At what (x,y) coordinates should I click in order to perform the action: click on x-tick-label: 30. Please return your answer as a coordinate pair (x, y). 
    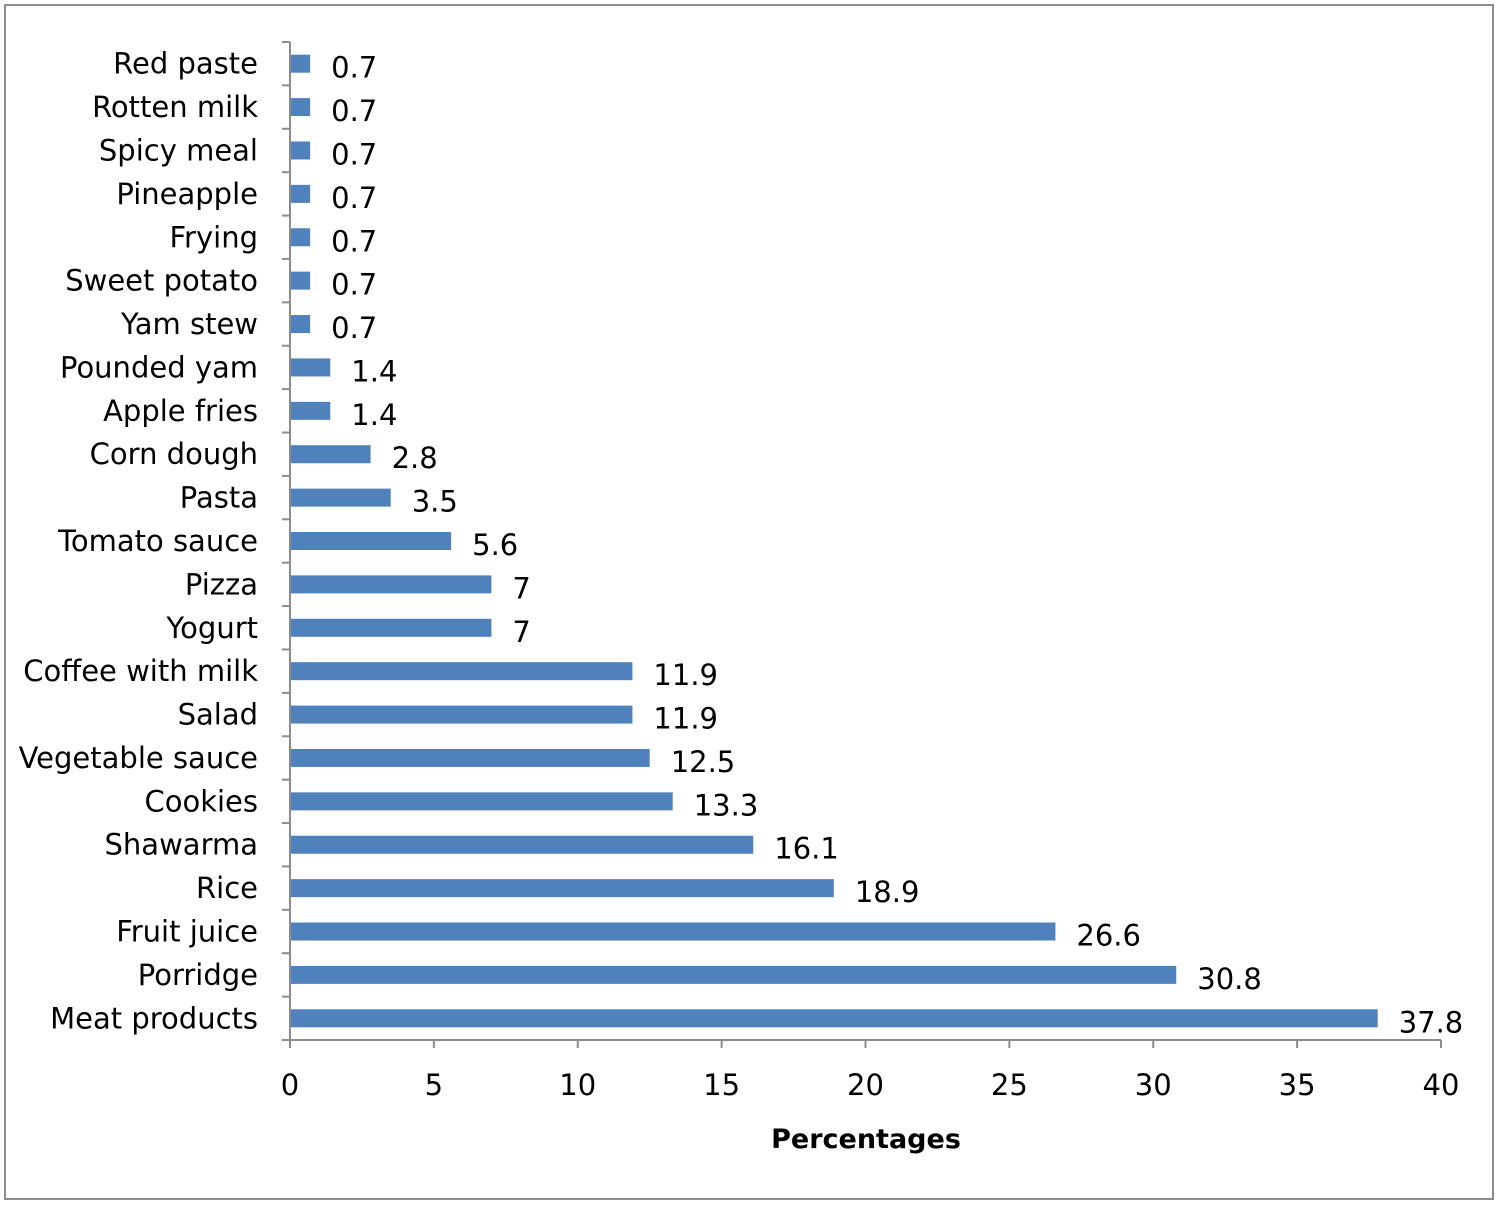
    Looking at the image, I should click on (1153, 1085).